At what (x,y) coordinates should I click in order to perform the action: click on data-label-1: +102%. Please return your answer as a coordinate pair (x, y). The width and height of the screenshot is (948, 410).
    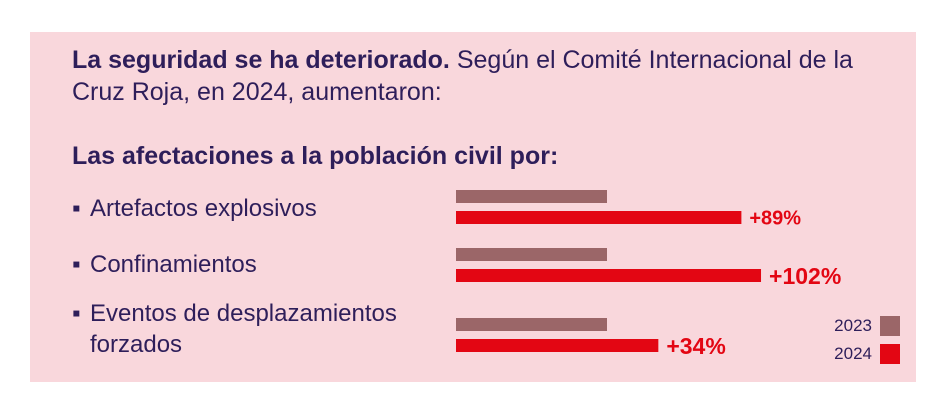
    Looking at the image, I should click on (805, 276).